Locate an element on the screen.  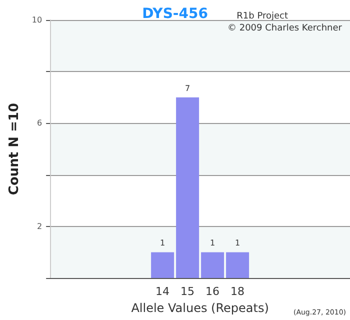
x-tick-label: 16 is located at coordinates (213, 291).